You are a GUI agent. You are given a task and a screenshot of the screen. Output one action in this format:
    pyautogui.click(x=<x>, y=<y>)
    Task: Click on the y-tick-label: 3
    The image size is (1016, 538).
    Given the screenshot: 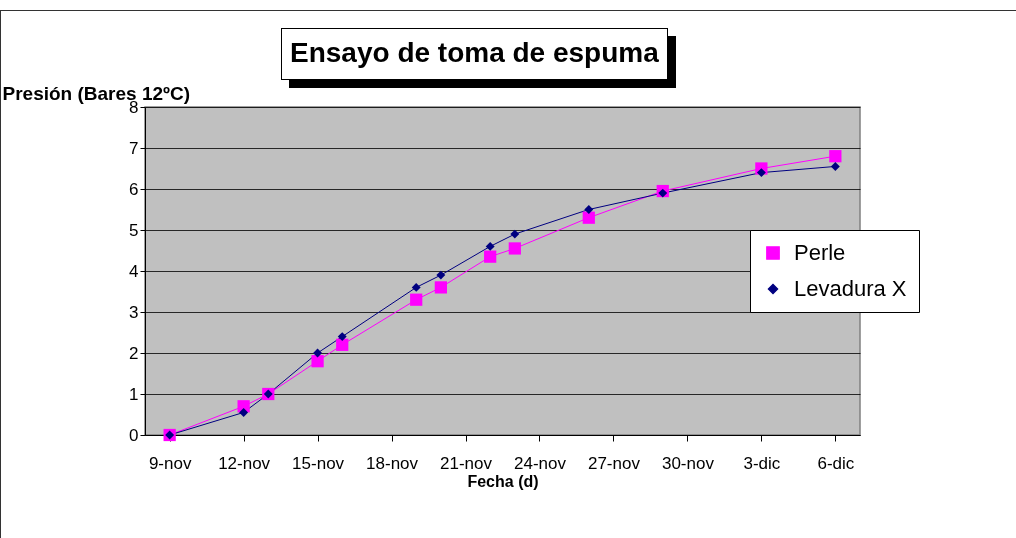 What is the action you would take?
    pyautogui.click(x=134, y=312)
    